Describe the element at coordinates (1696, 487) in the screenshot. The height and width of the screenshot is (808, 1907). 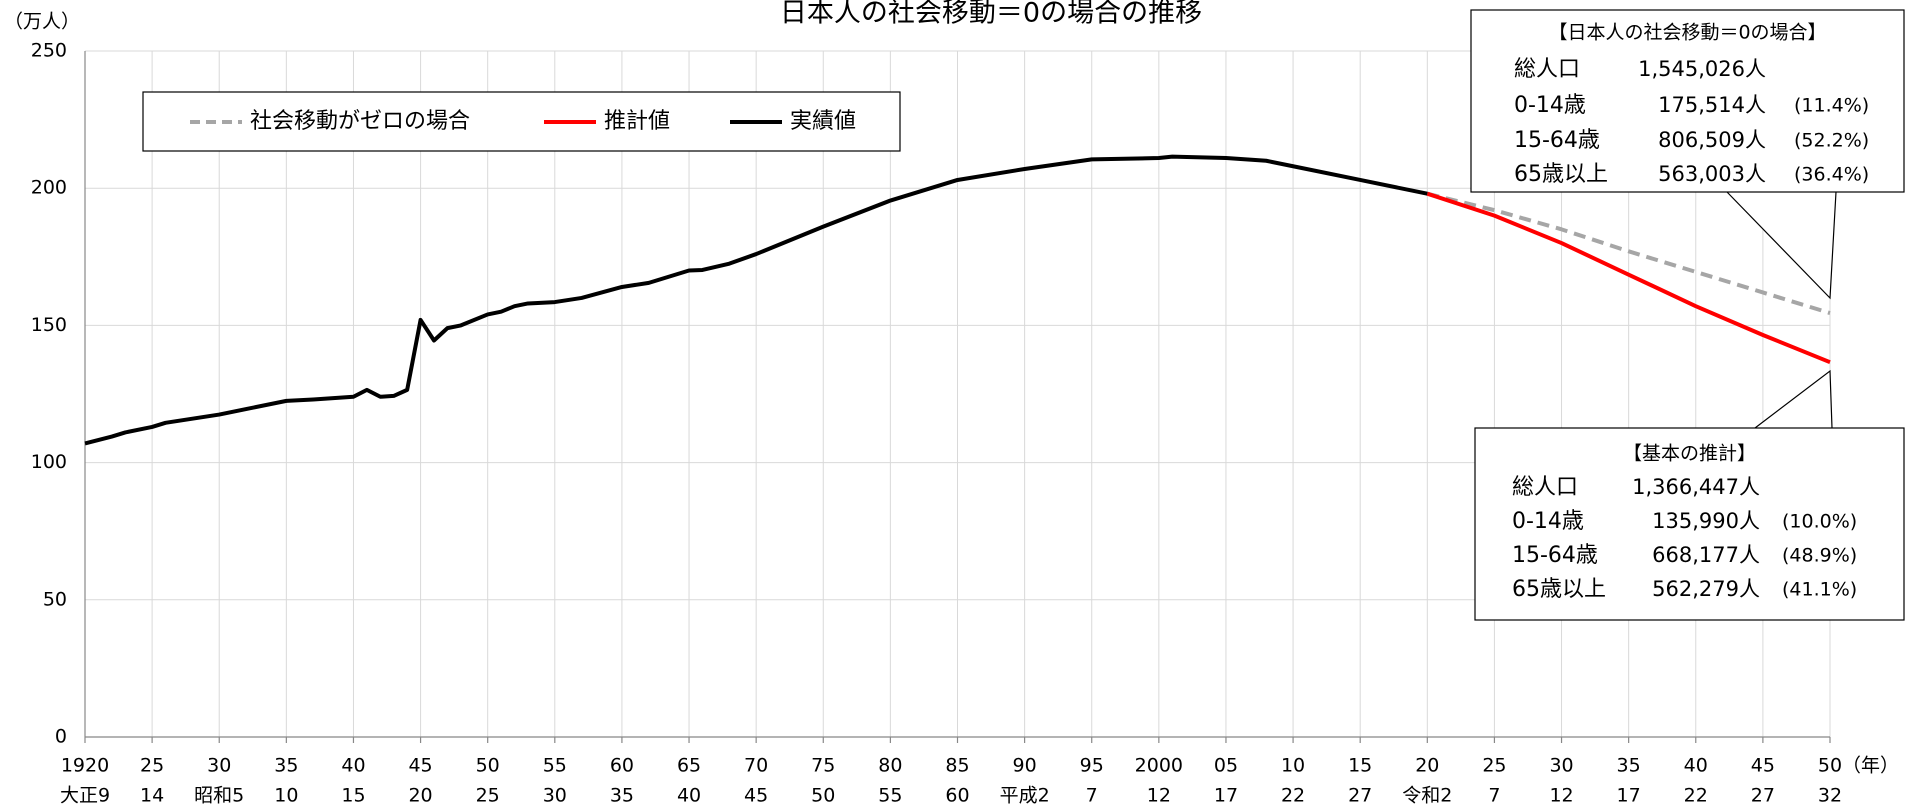
I see `annotation-value: 1,366,447人` at that location.